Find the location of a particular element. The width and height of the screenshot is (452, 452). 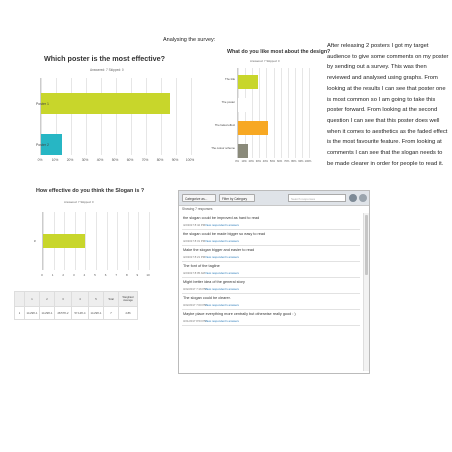

y-category-label: The colour scheme is located at coordinates (223, 148).